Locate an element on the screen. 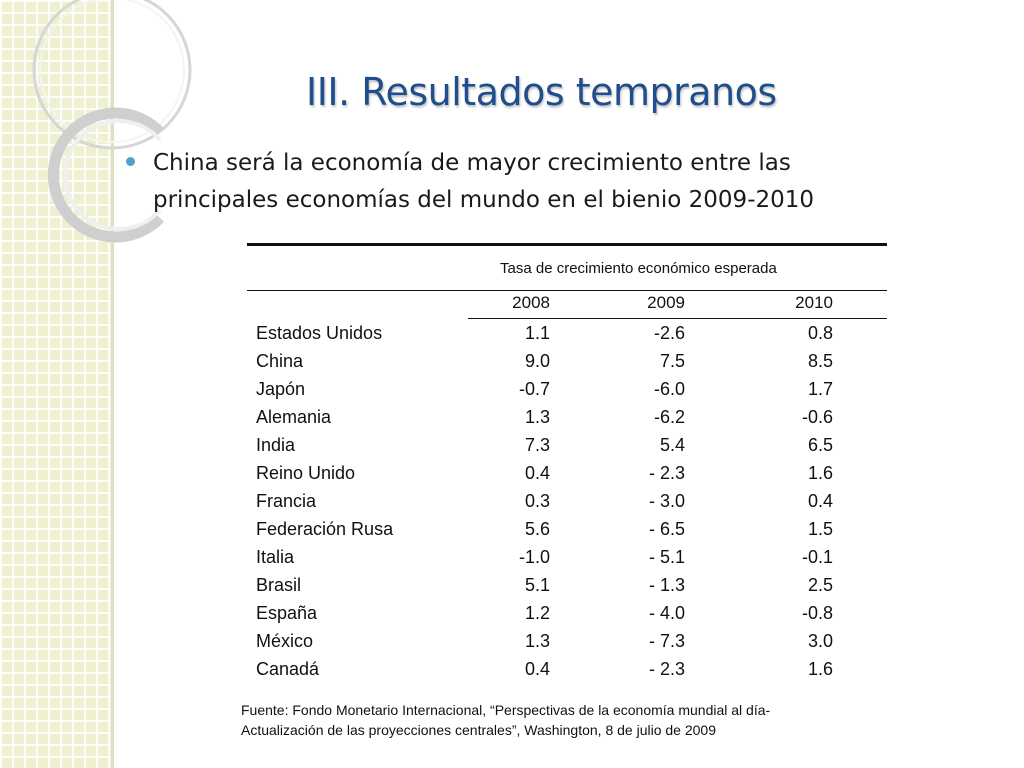 The width and height of the screenshot is (1024, 768). table-row: Italia -1.0 - 5.1 -0.1 is located at coordinates (567, 557).